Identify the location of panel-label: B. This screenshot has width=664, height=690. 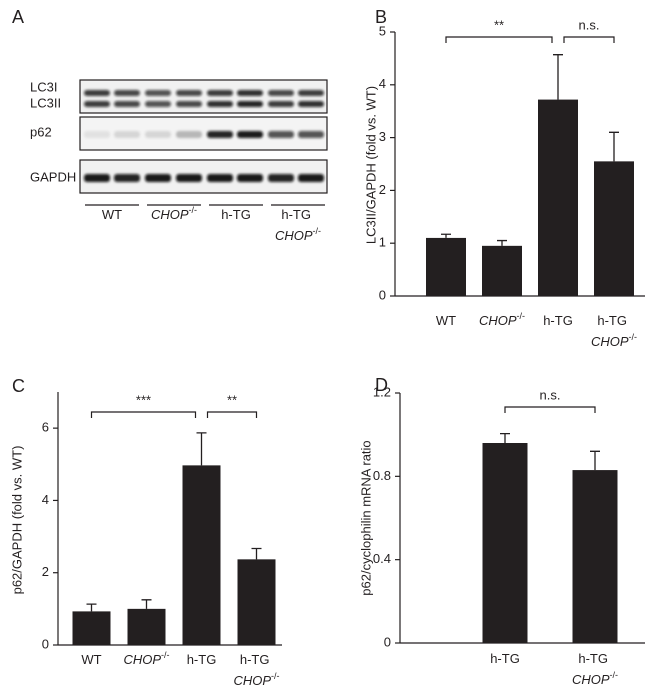
(381, 17).